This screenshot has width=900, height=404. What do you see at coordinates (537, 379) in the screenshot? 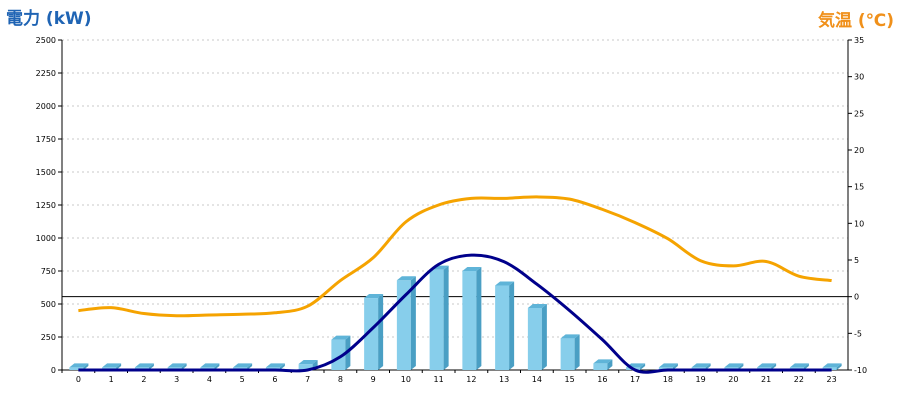
I see `x-tick-label: 14` at bounding box center [537, 379].